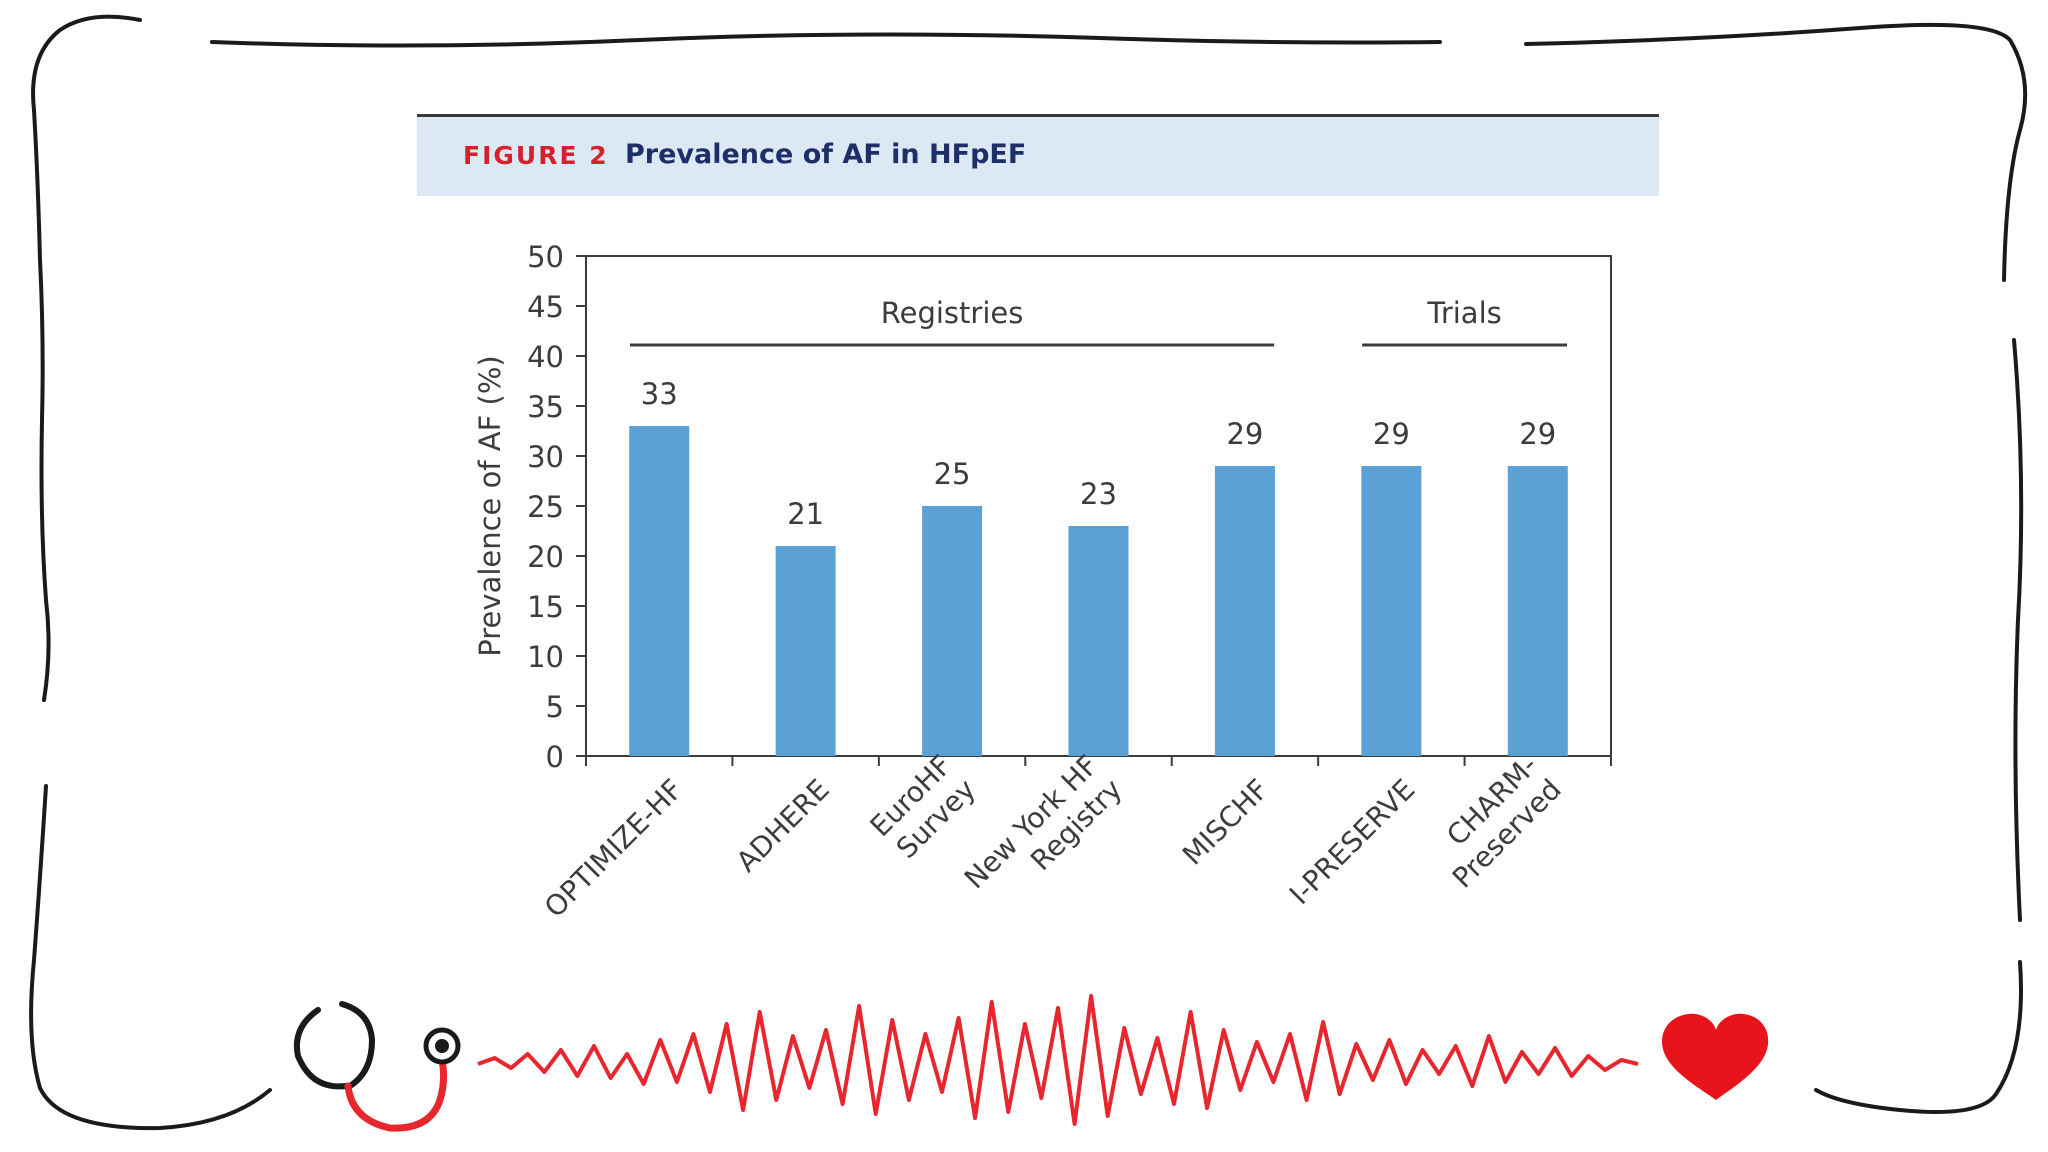  Describe the element at coordinates (1058, 1060) in the screenshot. I see `ecg-line` at that location.